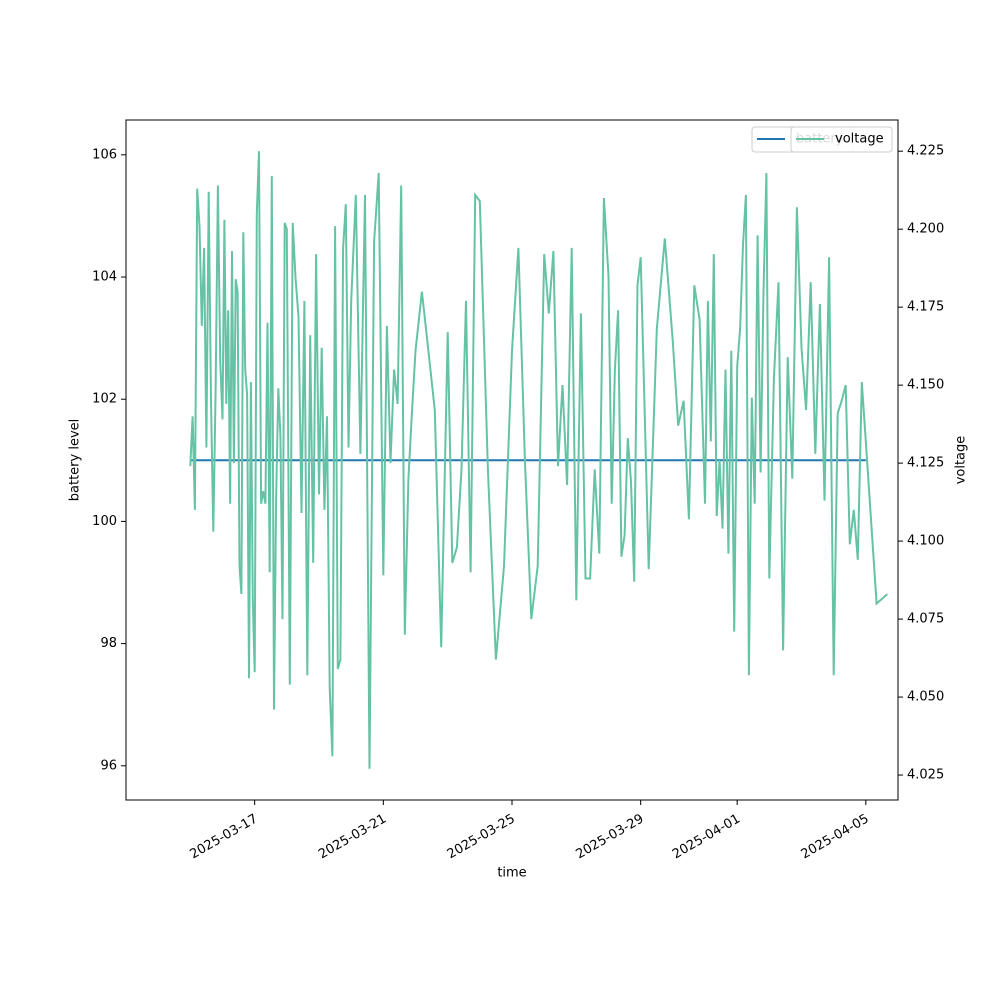  I want to click on y2-tick-label: 4.225, so click(925, 151).